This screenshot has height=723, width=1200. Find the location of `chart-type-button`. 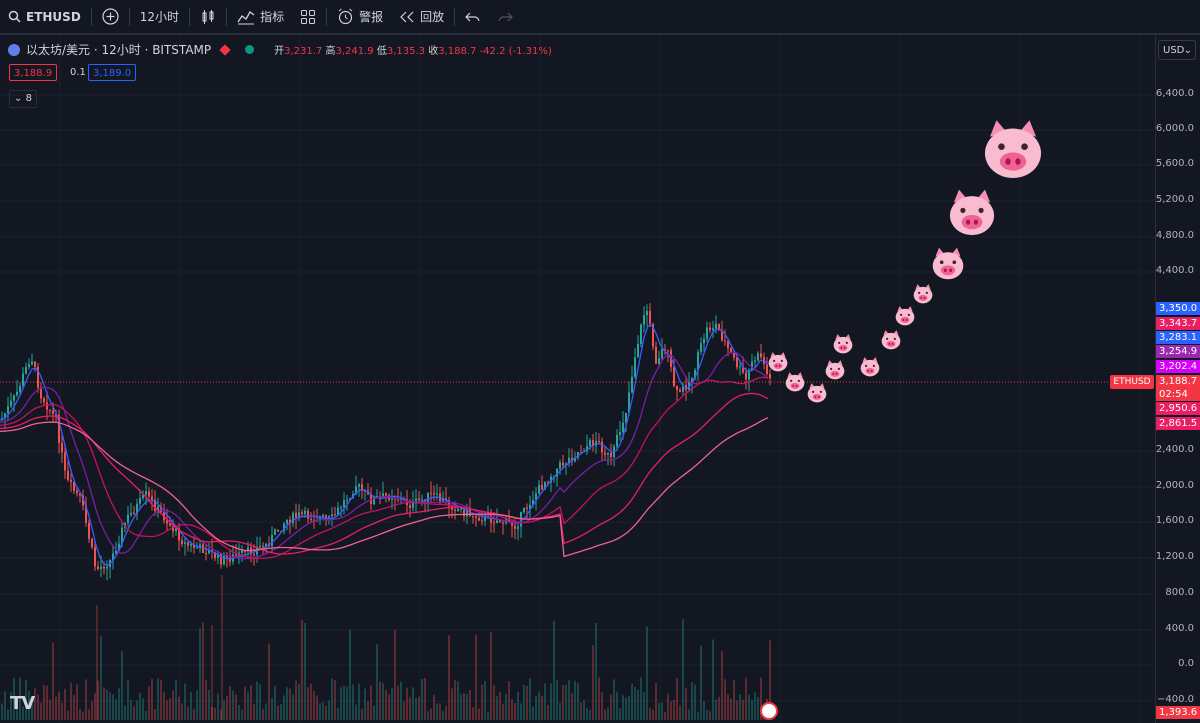

chart-type-button is located at coordinates (208, 16).